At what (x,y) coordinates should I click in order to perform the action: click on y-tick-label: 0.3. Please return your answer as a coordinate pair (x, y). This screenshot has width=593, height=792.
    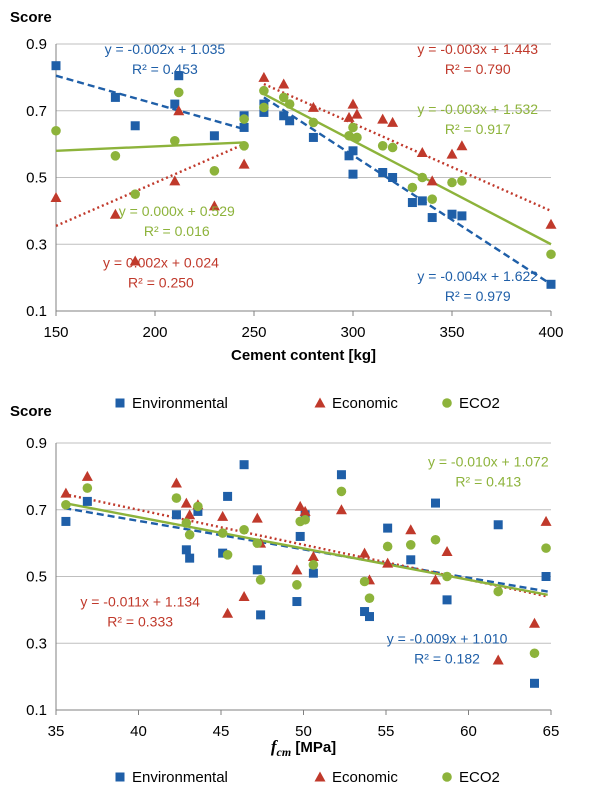
    Looking at the image, I should click on (36, 244).